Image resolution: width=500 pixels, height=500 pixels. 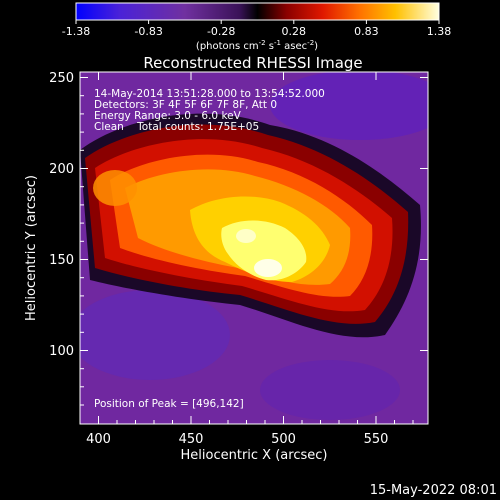 I want to click on x-axis-label: Heliocentric X (arcsec), so click(x=254, y=455).